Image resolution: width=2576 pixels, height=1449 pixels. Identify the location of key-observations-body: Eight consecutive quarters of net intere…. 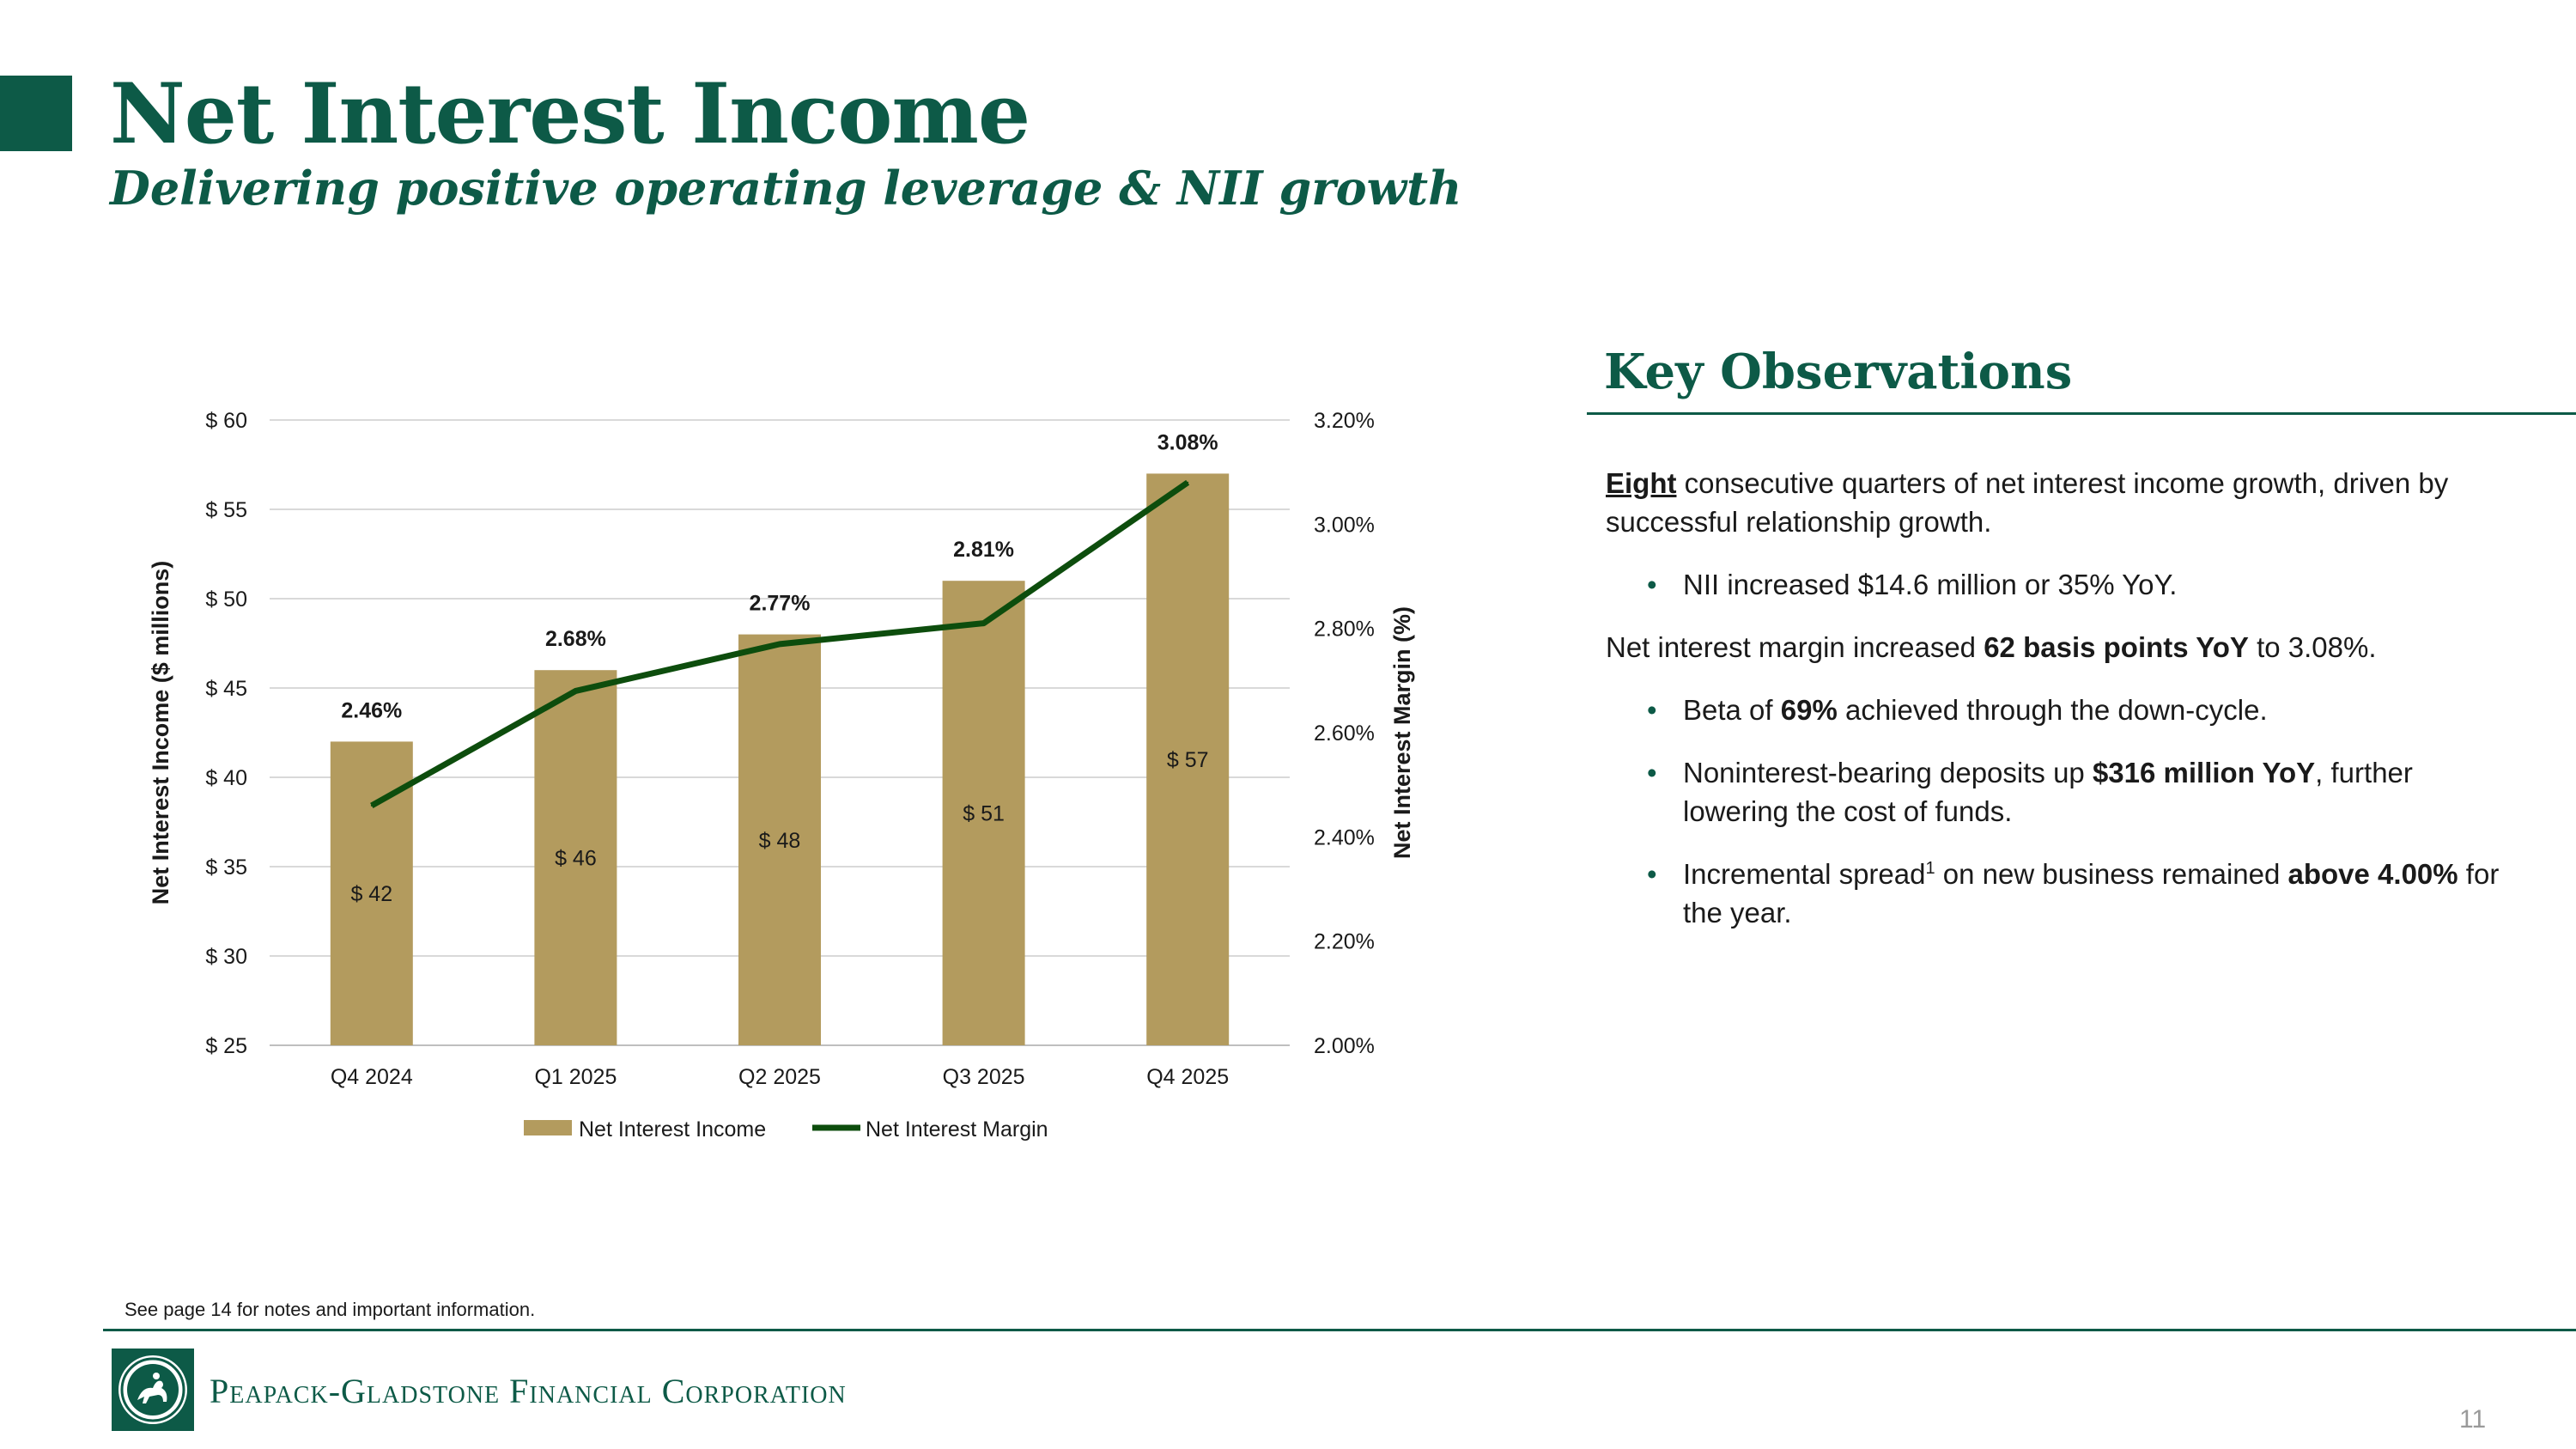
(2061, 710).